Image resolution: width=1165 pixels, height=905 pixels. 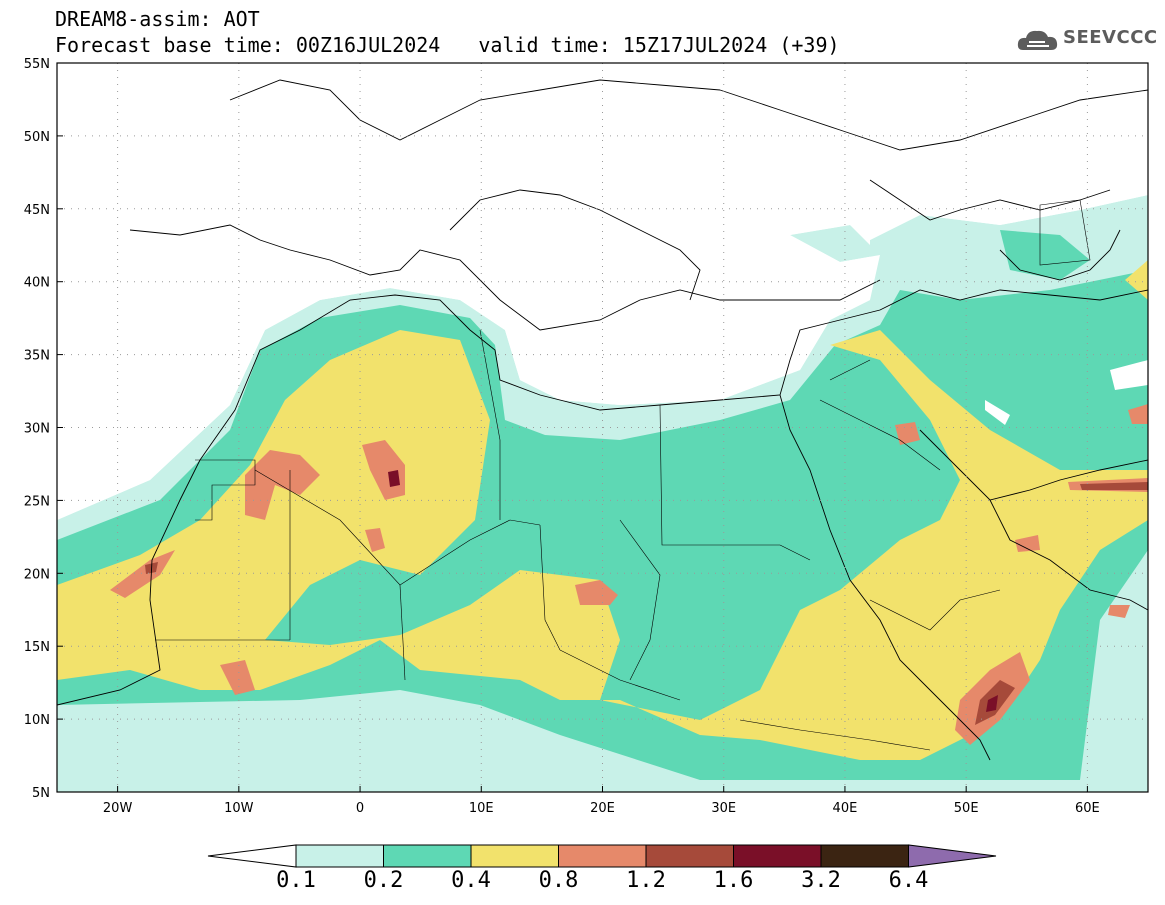 What do you see at coordinates (37, 647) in the screenshot?
I see `lat-tick-label: 15N` at bounding box center [37, 647].